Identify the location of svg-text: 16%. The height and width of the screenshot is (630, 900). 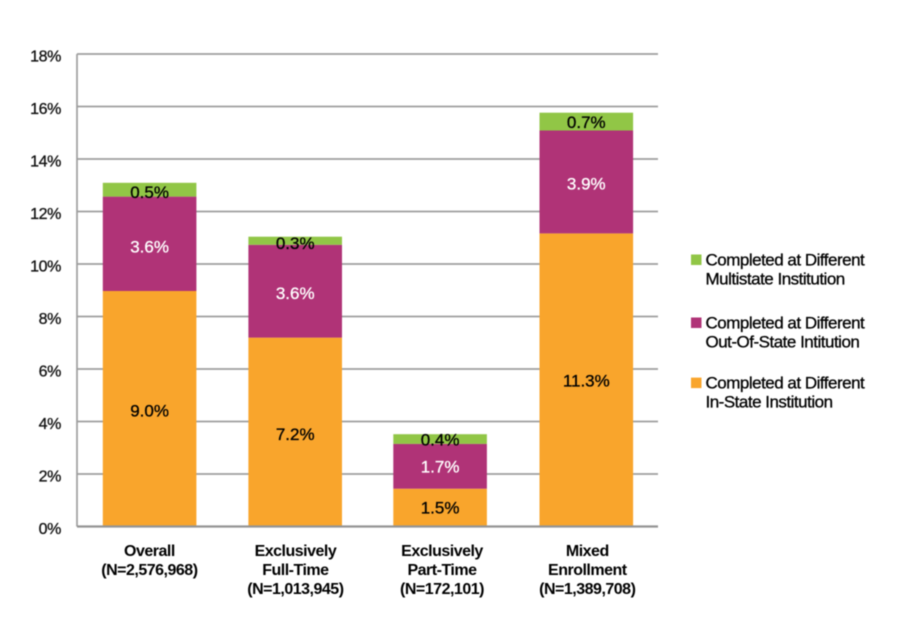
(45, 109).